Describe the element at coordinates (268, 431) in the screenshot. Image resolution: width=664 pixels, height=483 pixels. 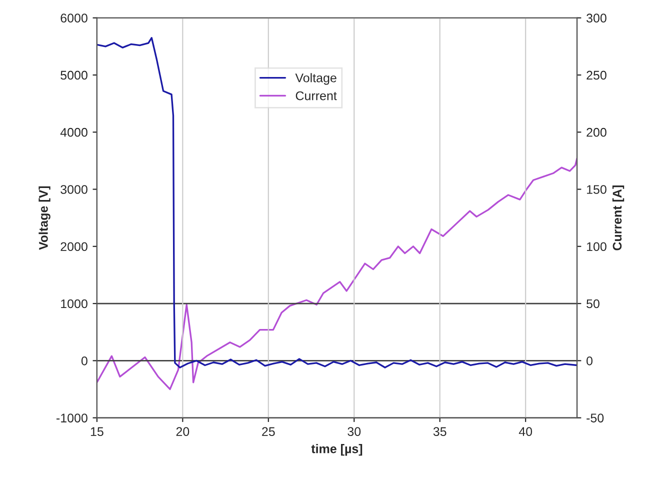
I see `x-tick-label: 25` at that location.